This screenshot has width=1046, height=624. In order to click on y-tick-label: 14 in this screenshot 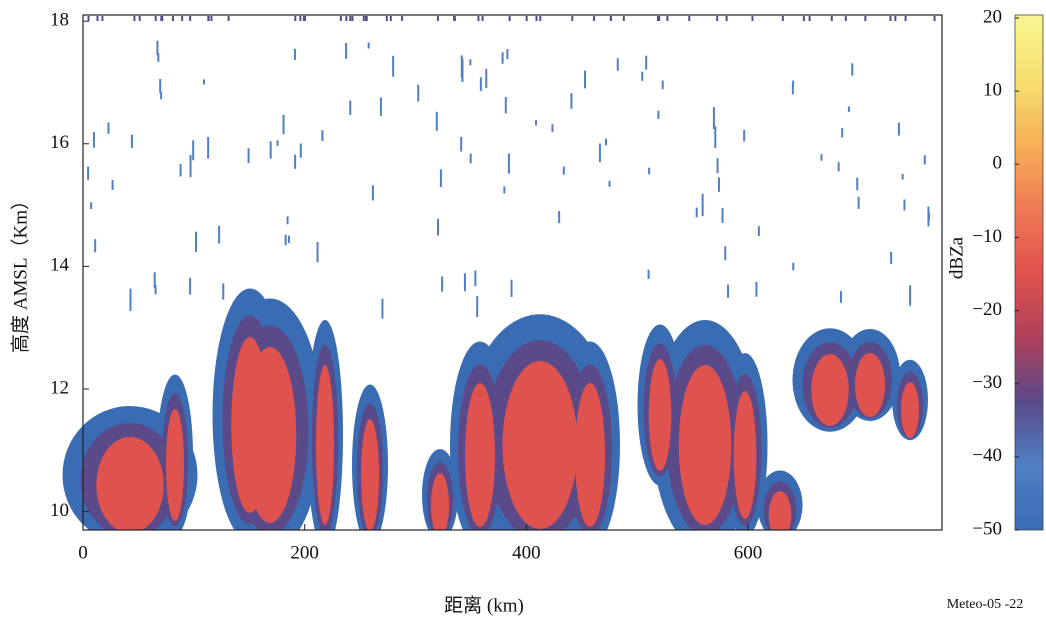, I will do `click(60, 265)`.